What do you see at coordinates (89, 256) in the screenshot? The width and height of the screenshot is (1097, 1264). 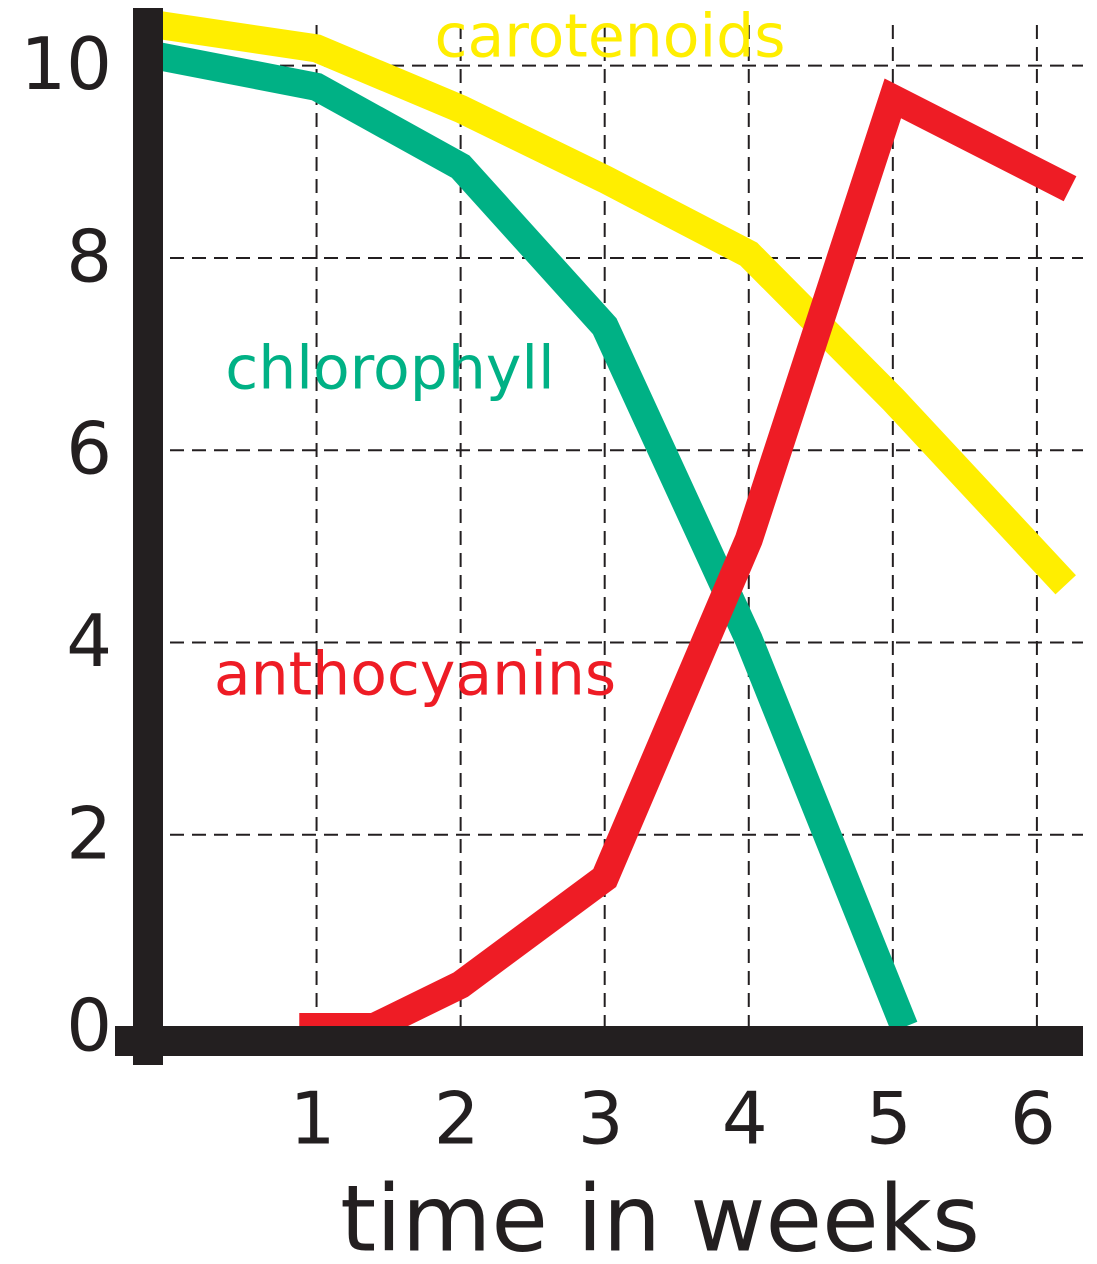 I see `y-tick-label: 8` at bounding box center [89, 256].